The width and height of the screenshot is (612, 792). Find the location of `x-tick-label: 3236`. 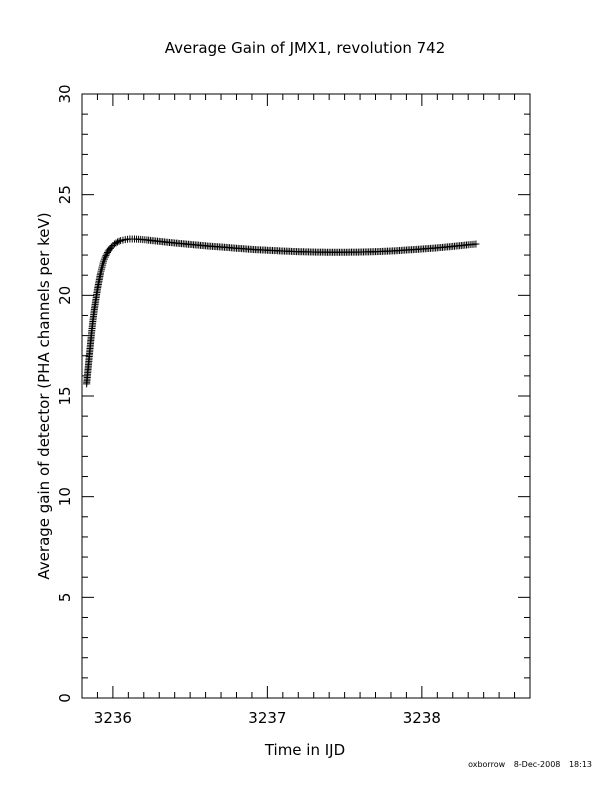

x-tick-label: 3236 is located at coordinates (113, 718).